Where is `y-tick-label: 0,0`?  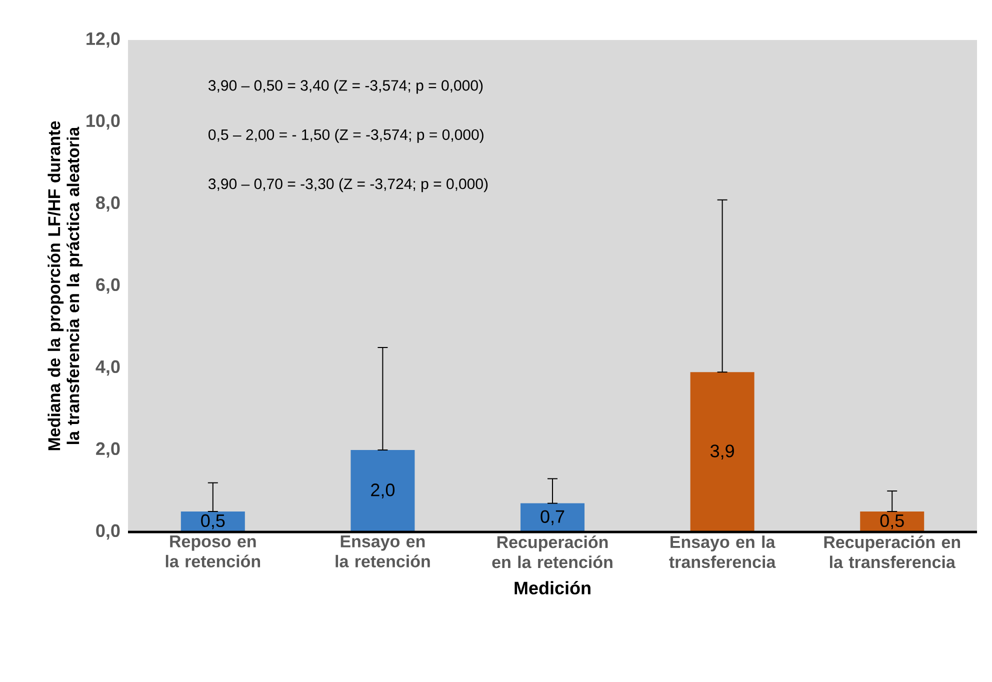
y-tick-label: 0,0 is located at coordinates (108, 532).